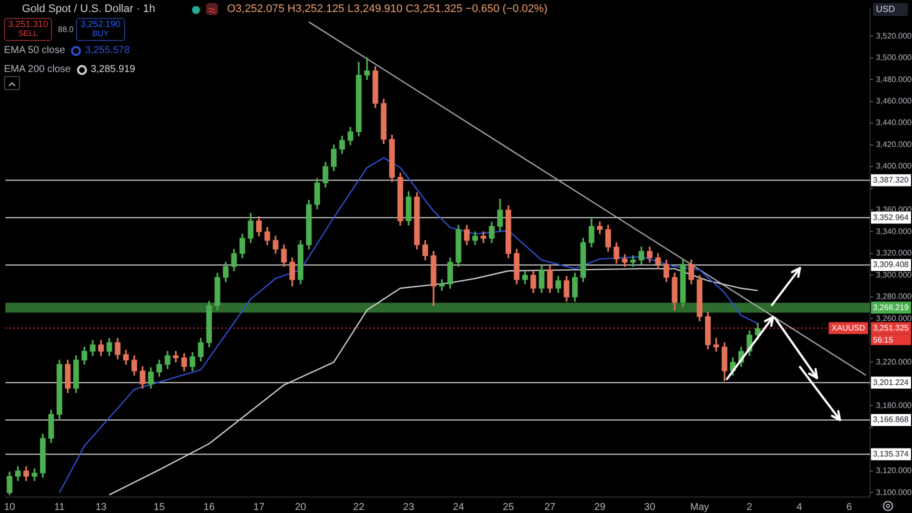 The height and width of the screenshot is (513, 912). I want to click on ref-line-label: 3,201.224, so click(891, 382).